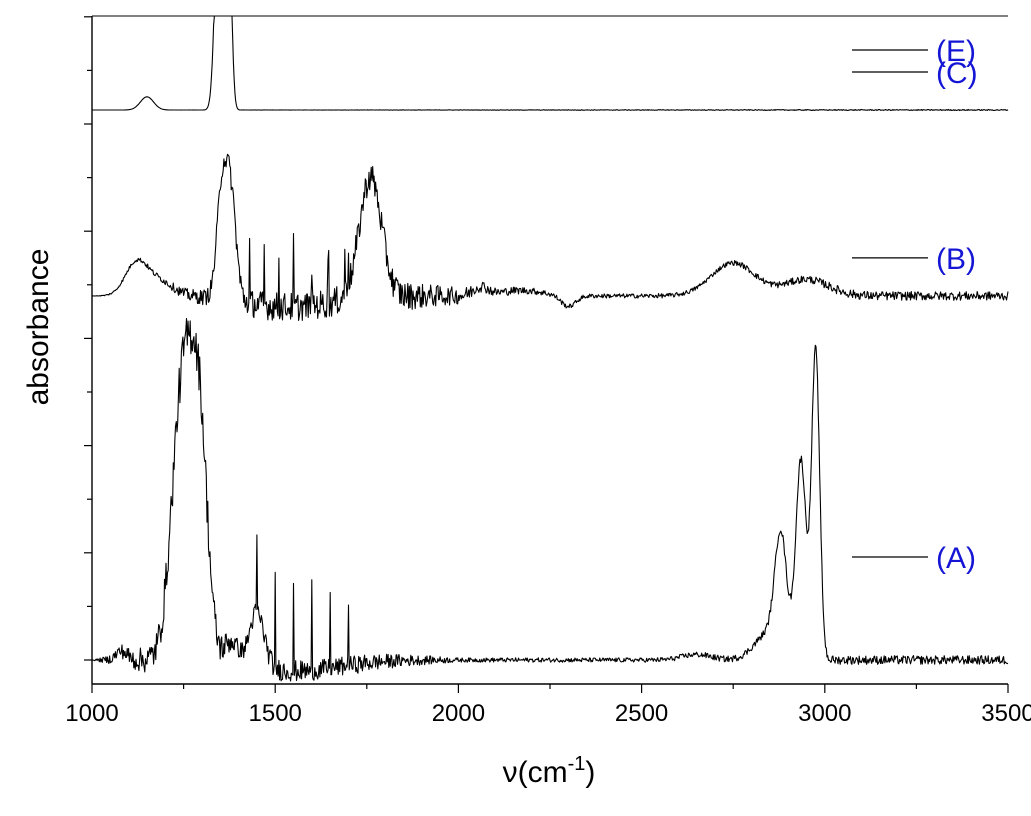 This screenshot has height=816, width=1031. What do you see at coordinates (38, 327) in the screenshot?
I see `y-axis-label: absorbance` at bounding box center [38, 327].